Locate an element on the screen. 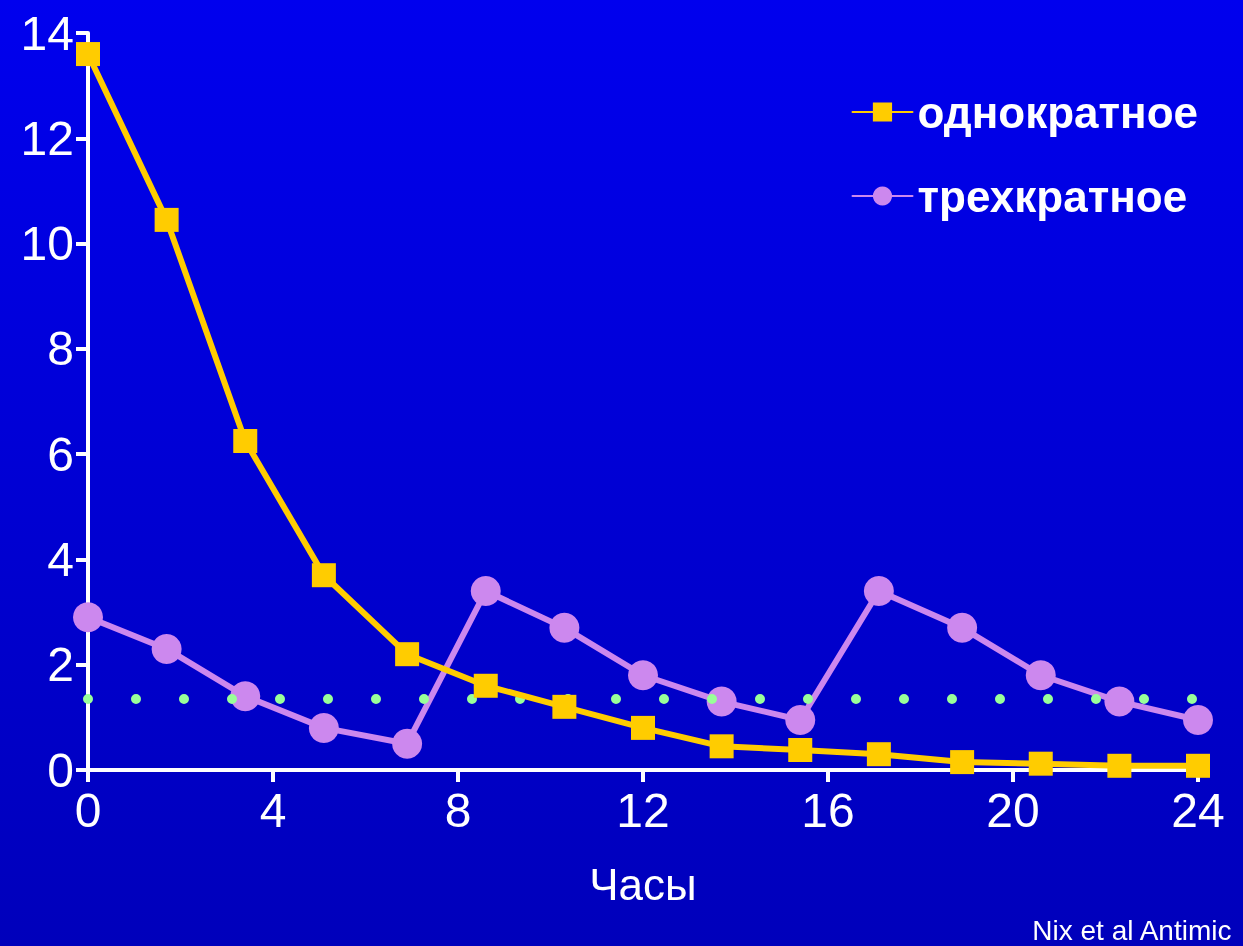 Image resolution: width=1243 pixels, height=946 pixels. text: Nix et al Antimic is located at coordinates (1132, 930).